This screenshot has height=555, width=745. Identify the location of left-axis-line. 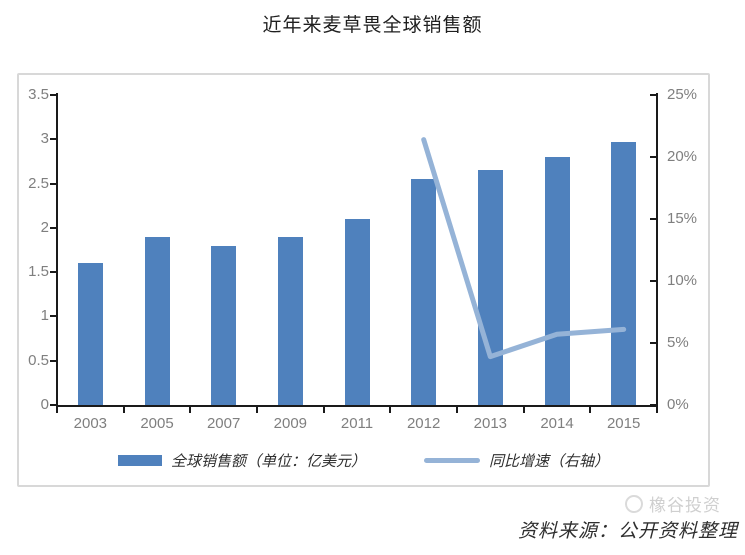
(57, 251).